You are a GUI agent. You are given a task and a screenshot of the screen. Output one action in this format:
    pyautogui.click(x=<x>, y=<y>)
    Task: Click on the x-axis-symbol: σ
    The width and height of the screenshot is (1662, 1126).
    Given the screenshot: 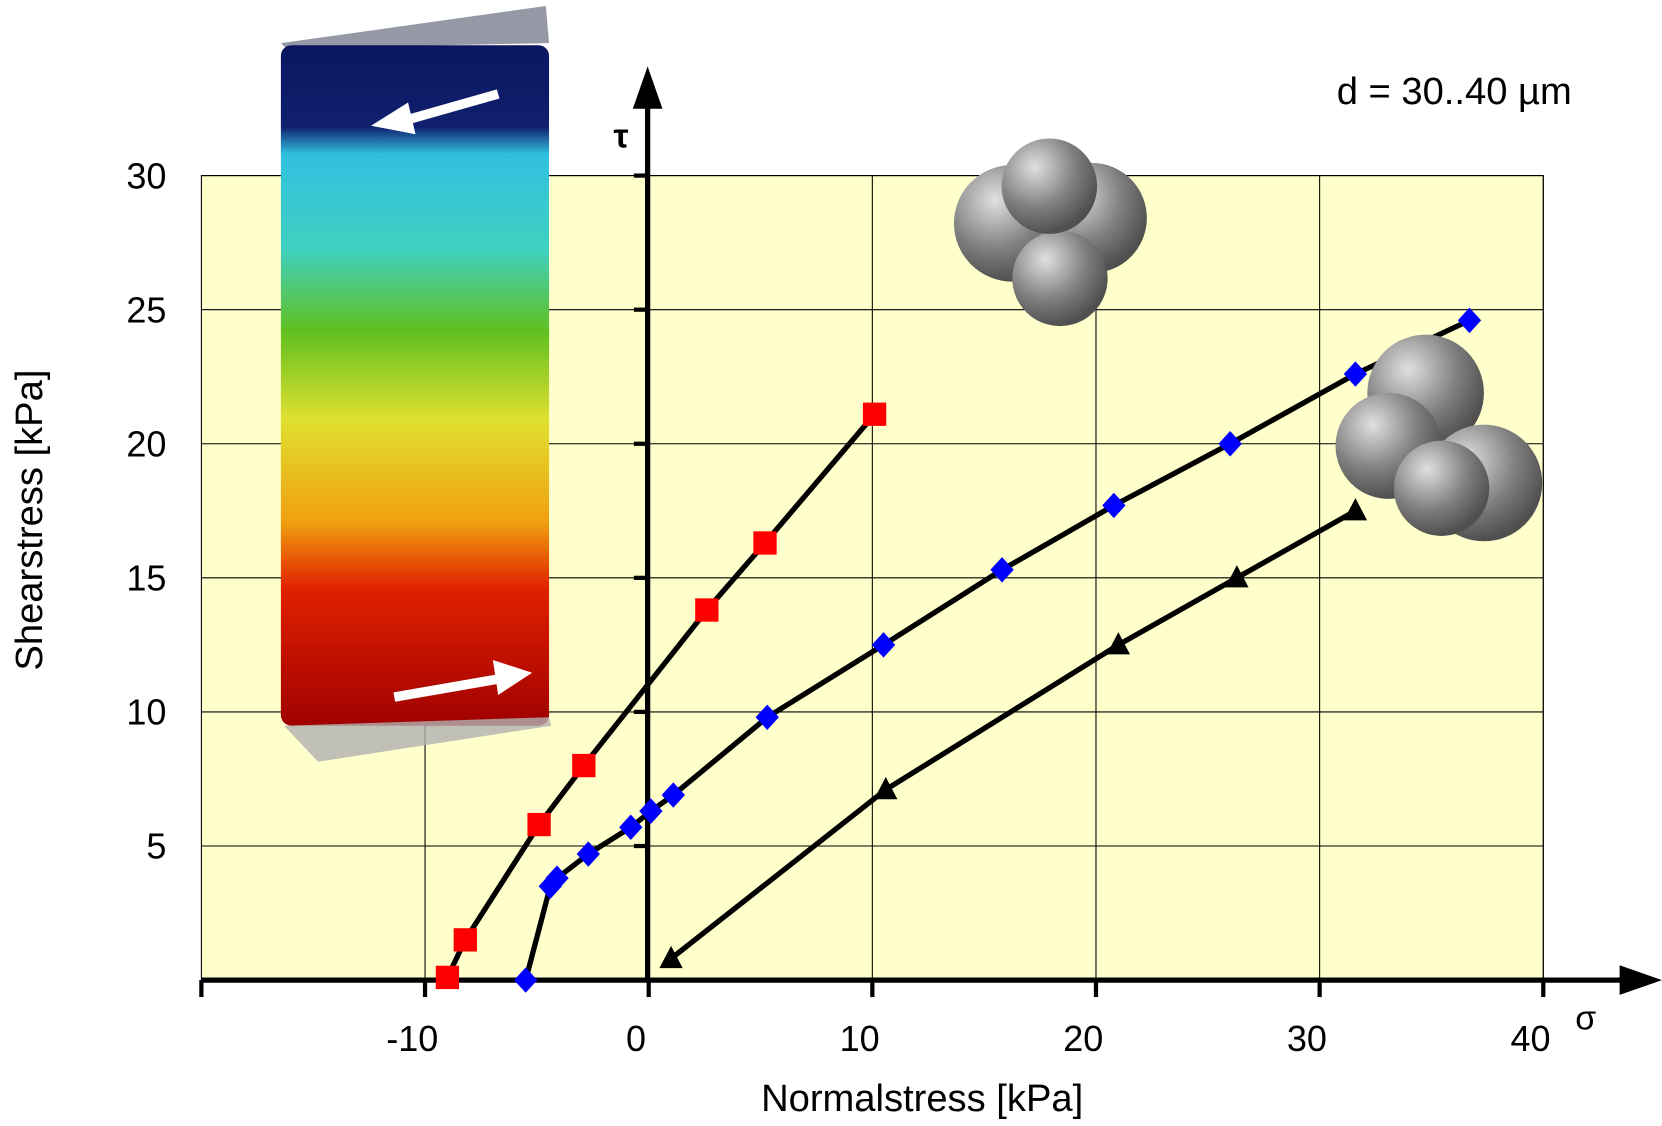 What is the action you would take?
    pyautogui.click(x=1585, y=1018)
    